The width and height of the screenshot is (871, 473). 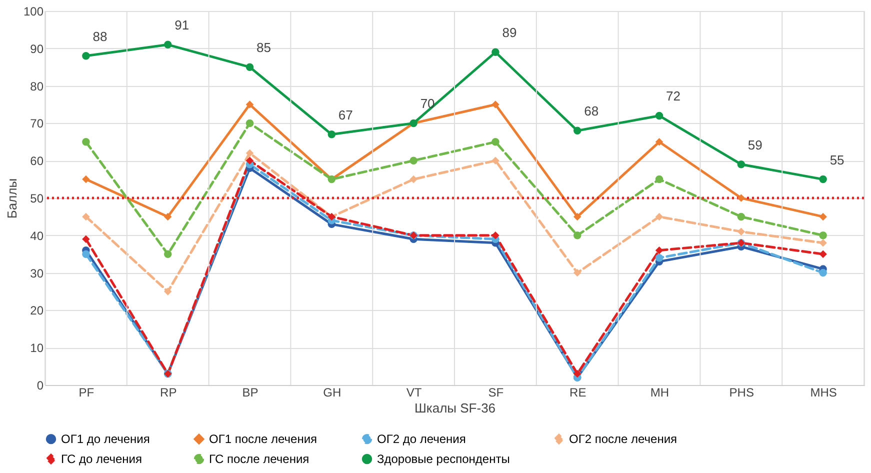 I want to click on data-label: 88, so click(x=100, y=36).